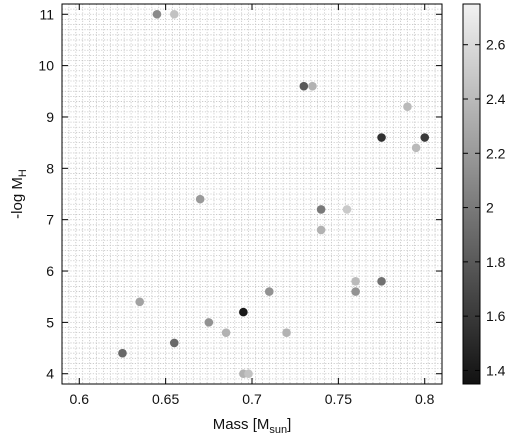 The image size is (520, 437). What do you see at coordinates (50, 322) in the screenshot?
I see `y-tick-label: 5` at bounding box center [50, 322].